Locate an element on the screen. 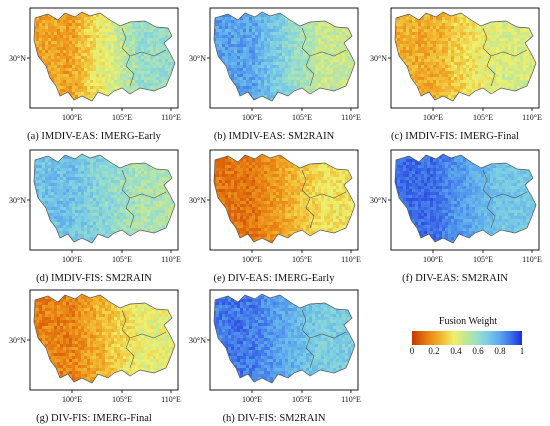 Image resolution: width=550 pixels, height=426 pixels. panel-caption: (e) DIV-EAS: IMERG-Early is located at coordinates (274, 278).